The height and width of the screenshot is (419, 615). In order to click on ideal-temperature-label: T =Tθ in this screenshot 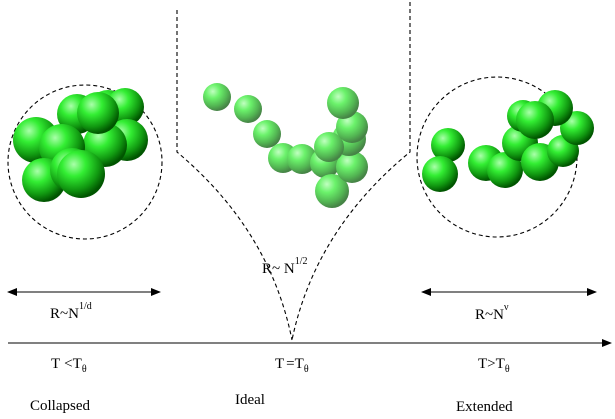, I will do `click(292, 365)`.